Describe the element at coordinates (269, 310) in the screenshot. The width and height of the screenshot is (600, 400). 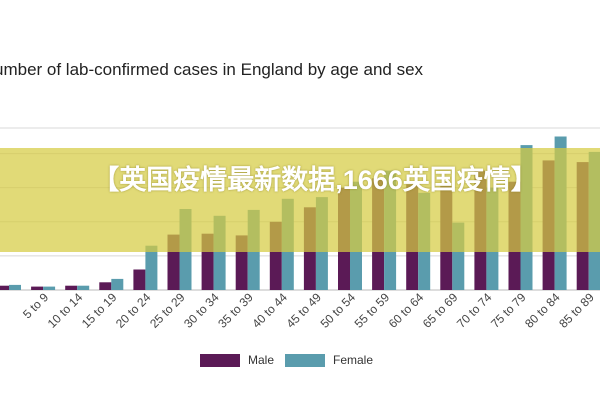
I see `x-tick-label: 40 to 44` at that location.